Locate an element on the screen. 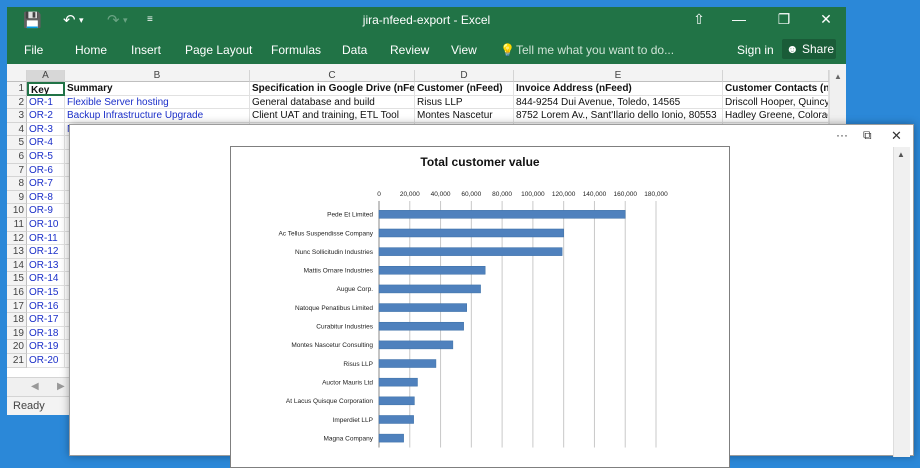  table-cell: OR-9 is located at coordinates (46, 211).